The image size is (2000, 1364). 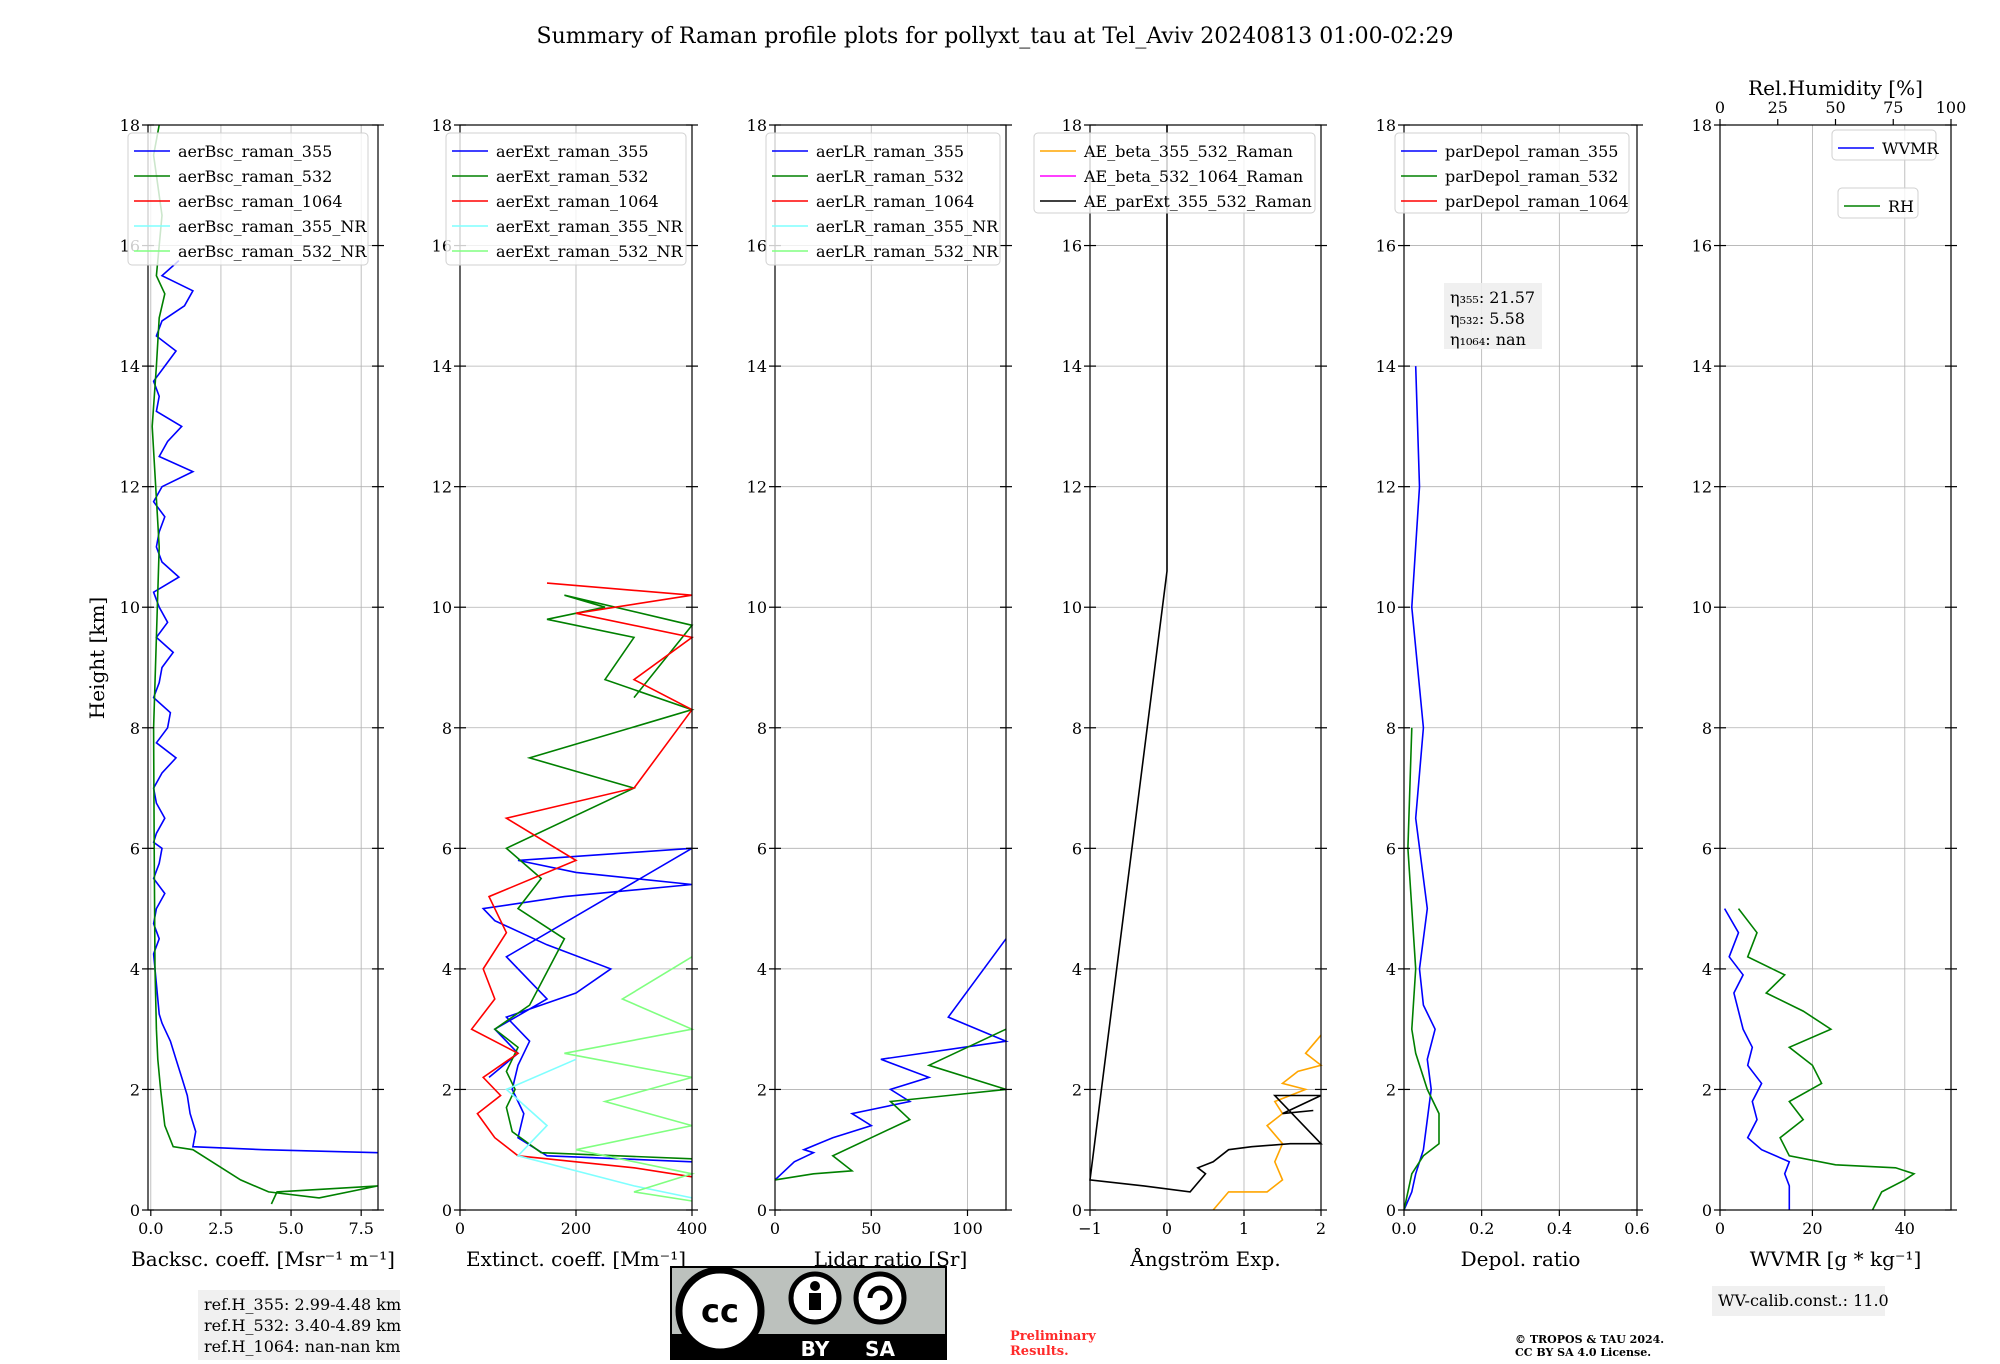 What do you see at coordinates (302, 1304) in the screenshot?
I see `annotation-line: ref.H_355: 2.99-4.48 km` at bounding box center [302, 1304].